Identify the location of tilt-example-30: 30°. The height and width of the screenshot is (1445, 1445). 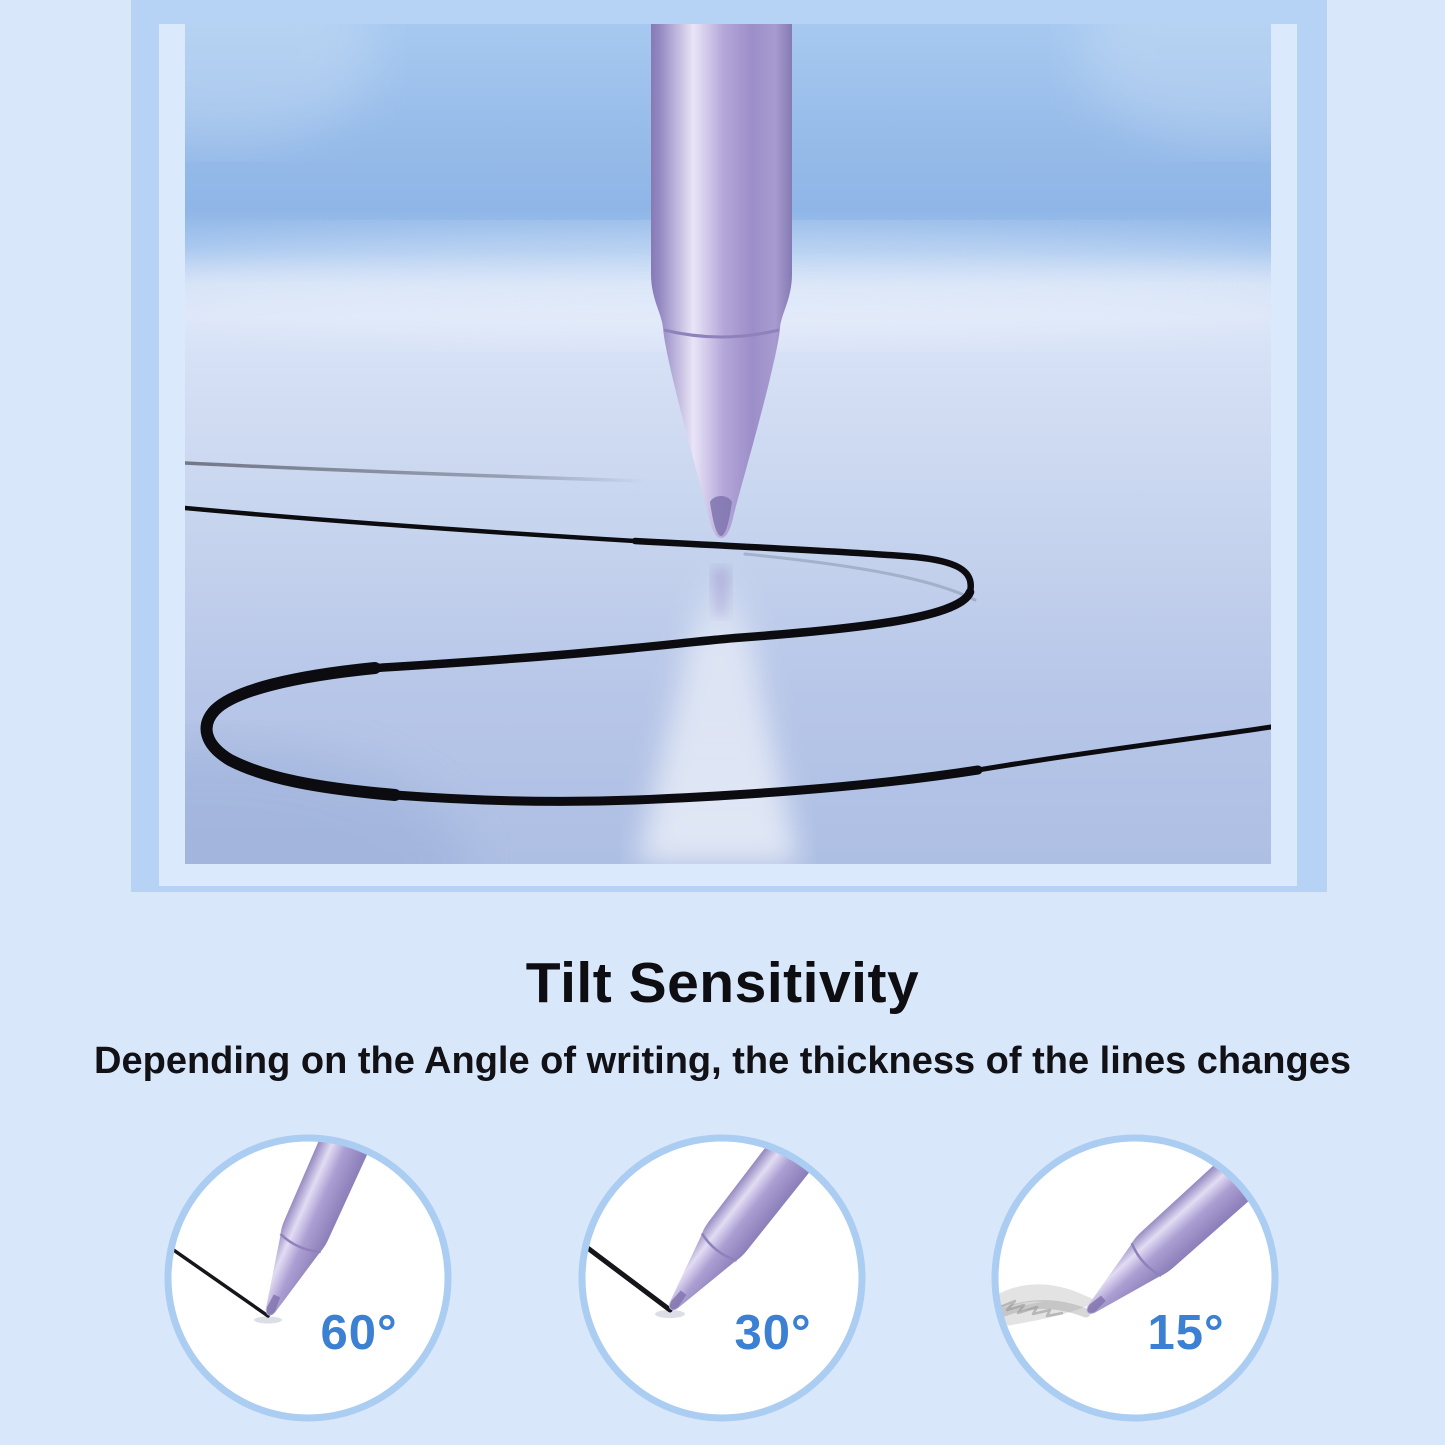
(722, 1278).